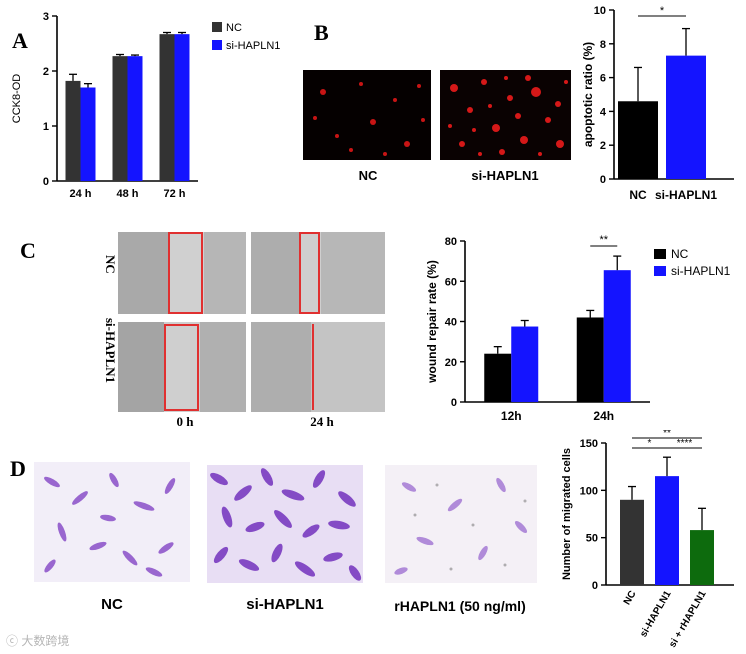  What do you see at coordinates (80, 194) in the screenshot?
I see `chart-a-x-tick-label: 24 h` at bounding box center [80, 194].